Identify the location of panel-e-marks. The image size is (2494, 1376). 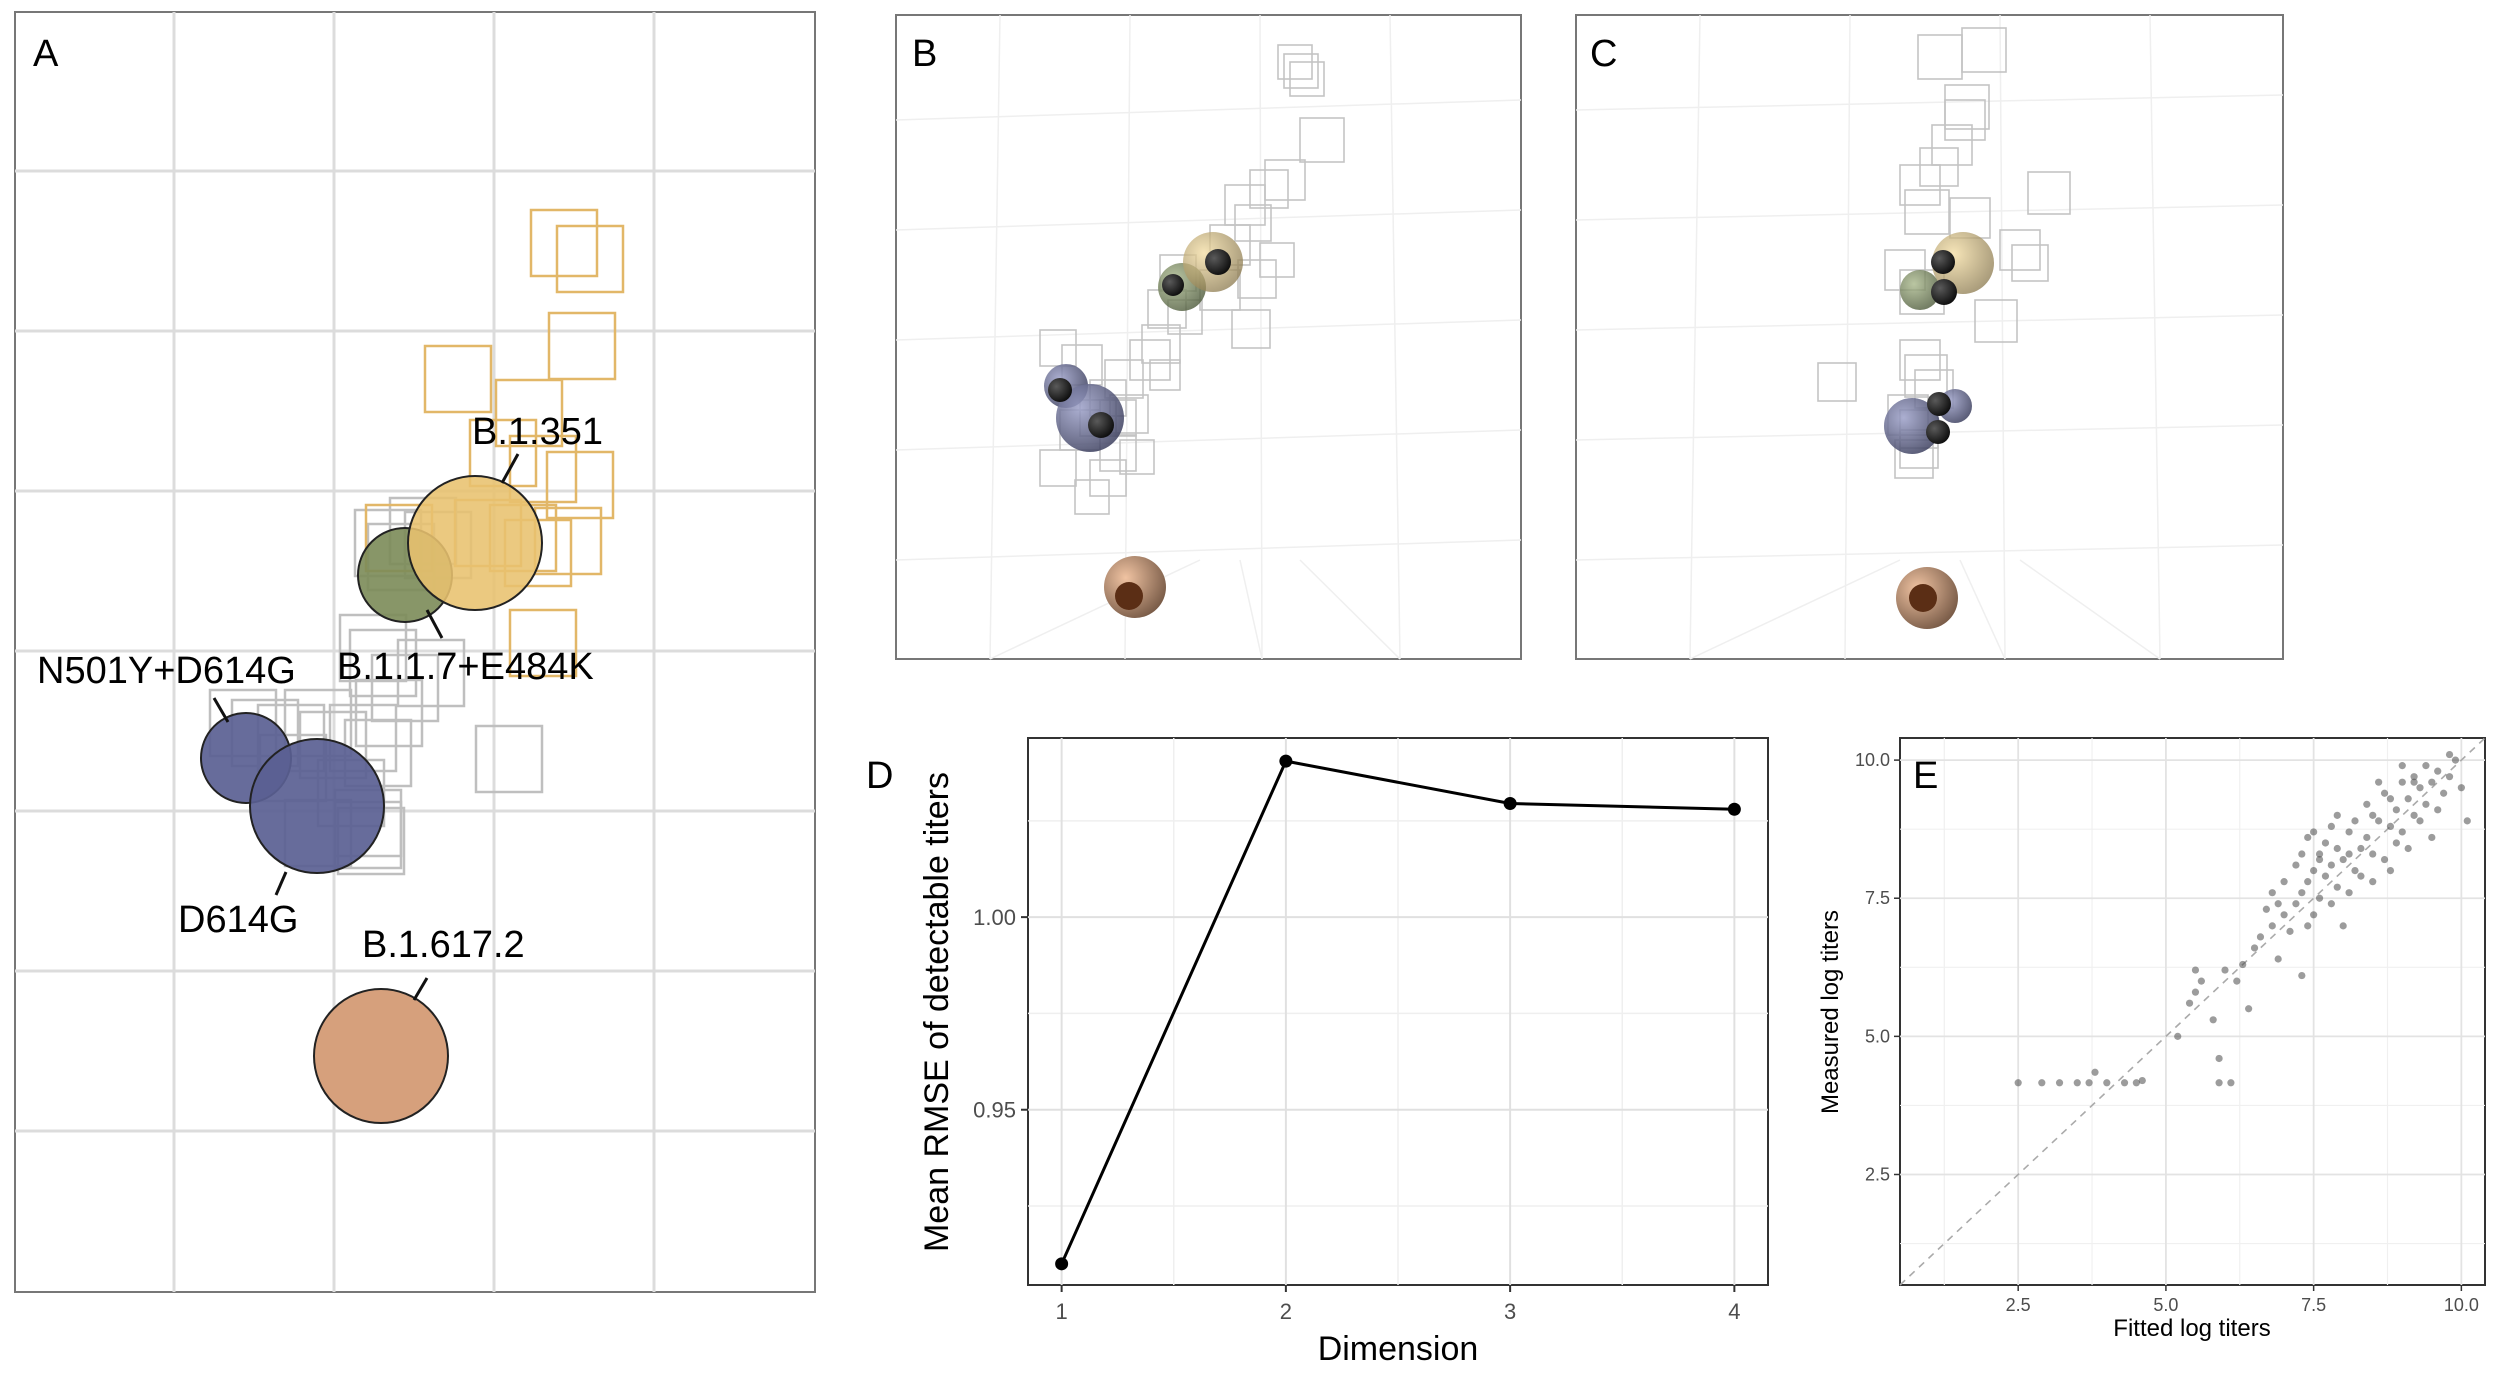
(2192, 1011).